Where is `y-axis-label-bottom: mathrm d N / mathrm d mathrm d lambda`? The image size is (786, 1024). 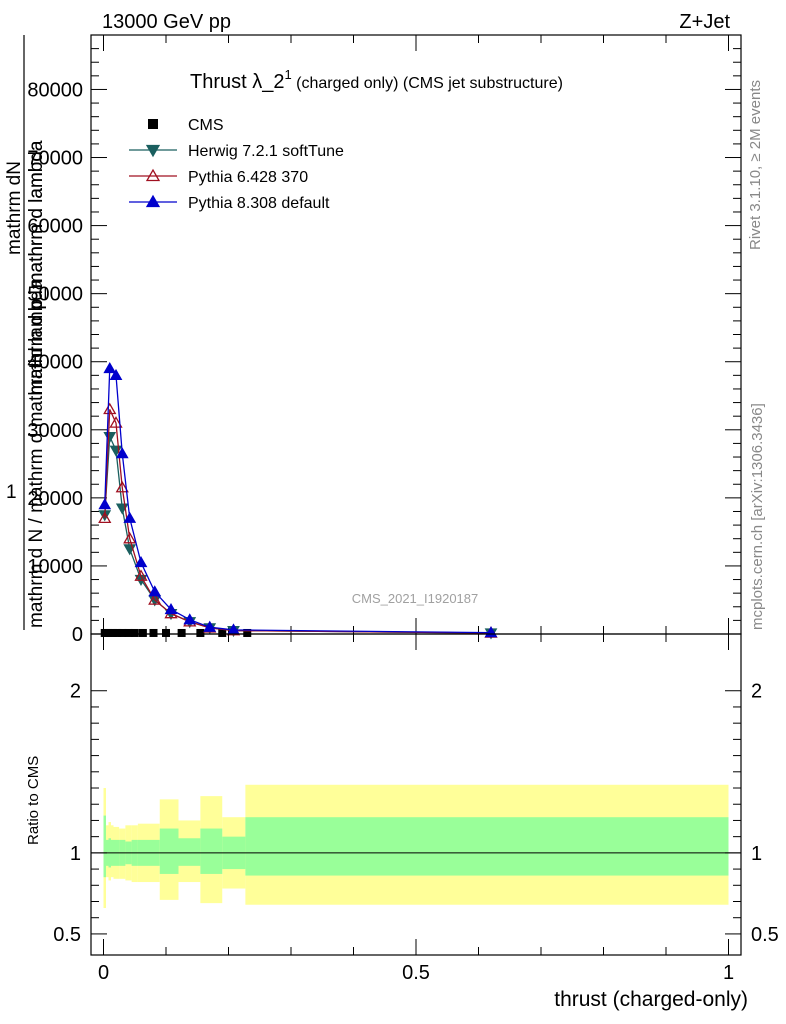
y-axis-label-bottom: mathrm d N / mathrm d mathrm d lambda is located at coordinates (36, 453).